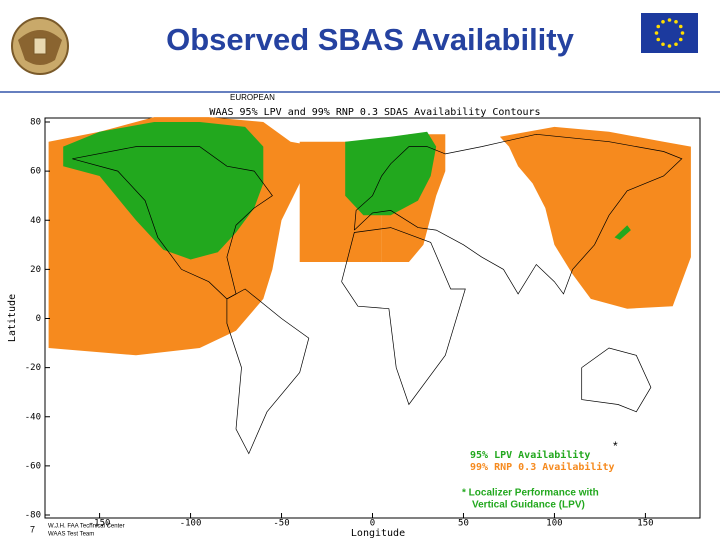 This screenshot has height=540, width=720. Describe the element at coordinates (554, 524) in the screenshot. I see `lon-tick-label: 100` at that location.